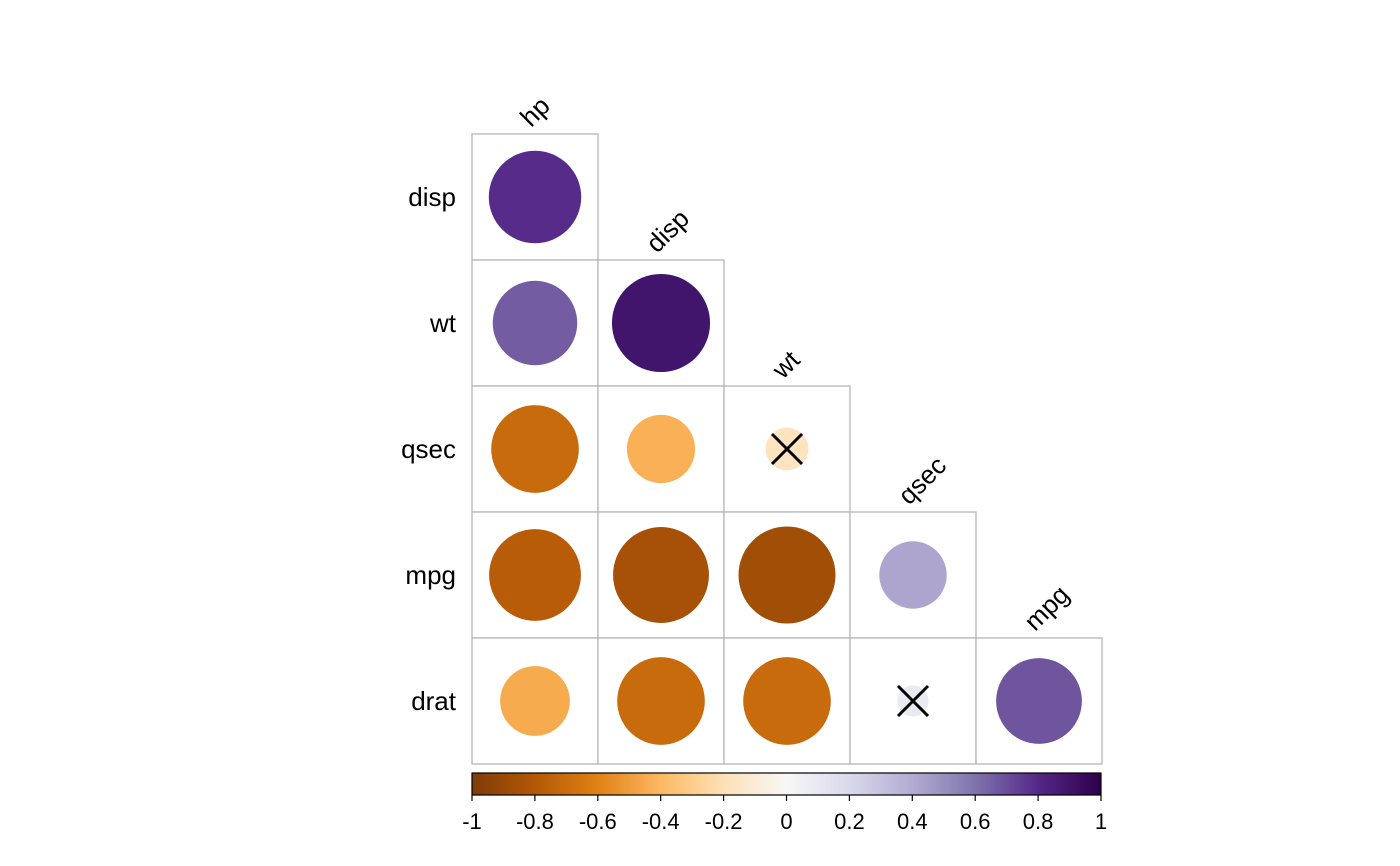 The height and width of the screenshot is (866, 1400). What do you see at coordinates (661, 449) in the screenshot?
I see `correlation-circle-qsec-disp` at bounding box center [661, 449].